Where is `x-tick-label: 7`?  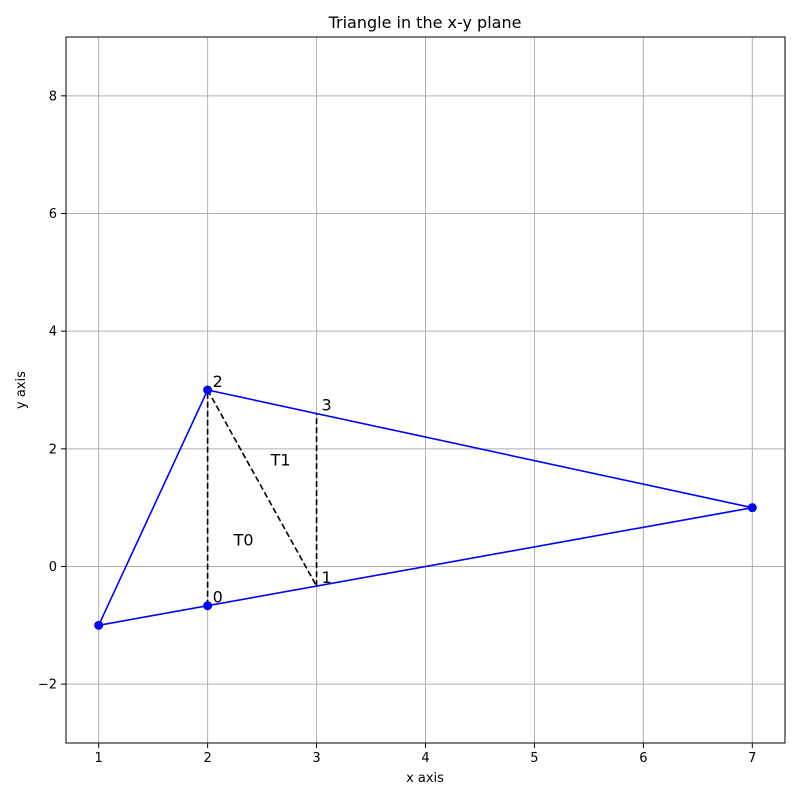 x-tick-label: 7 is located at coordinates (752, 758).